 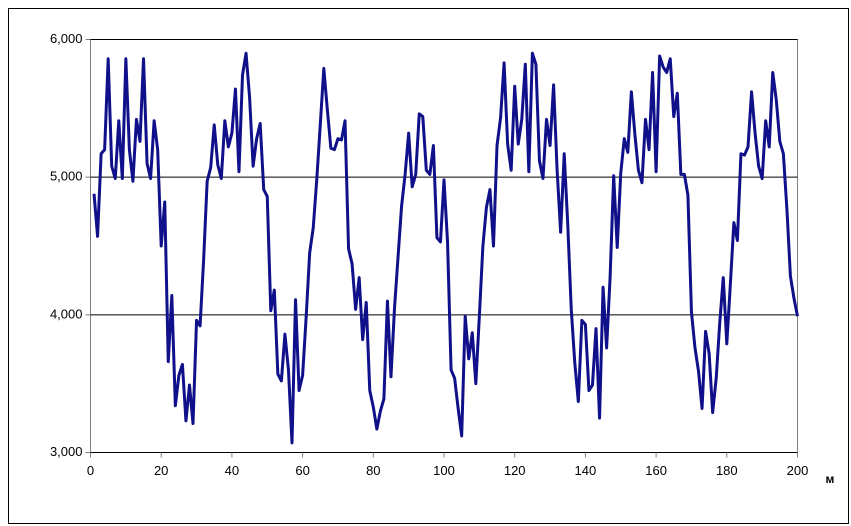 What do you see at coordinates (90, 470) in the screenshot?
I see `x-tick-label: 0` at bounding box center [90, 470].